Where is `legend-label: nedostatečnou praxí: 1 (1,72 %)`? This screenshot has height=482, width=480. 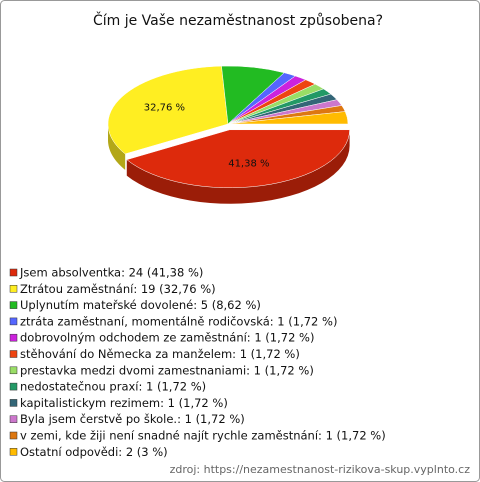 legend-label: nedostatečnou praxí: 1 (1,72 %) is located at coordinates (113, 387).